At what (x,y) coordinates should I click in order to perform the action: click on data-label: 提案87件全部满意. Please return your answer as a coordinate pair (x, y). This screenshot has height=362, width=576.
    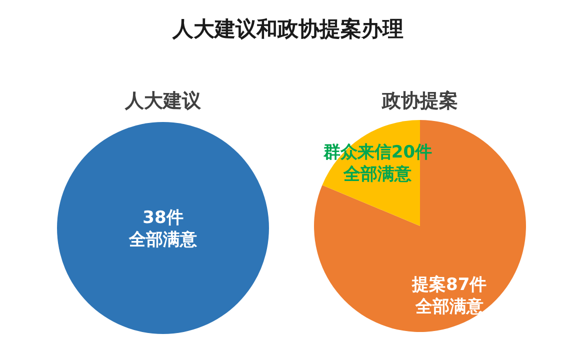
    Looking at the image, I should click on (449, 296).